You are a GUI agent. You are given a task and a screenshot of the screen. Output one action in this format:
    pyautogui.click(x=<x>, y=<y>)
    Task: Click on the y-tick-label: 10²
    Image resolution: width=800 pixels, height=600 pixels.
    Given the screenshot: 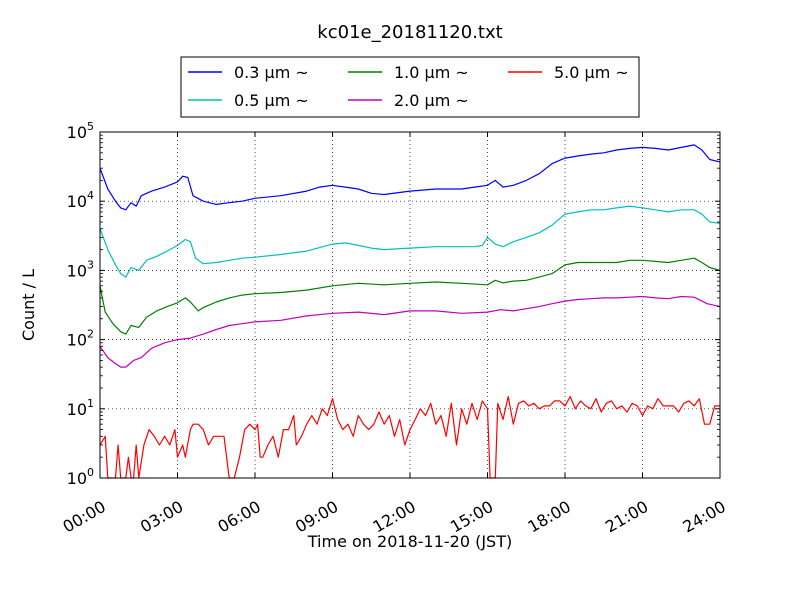 What is the action you would take?
    pyautogui.click(x=80, y=339)
    